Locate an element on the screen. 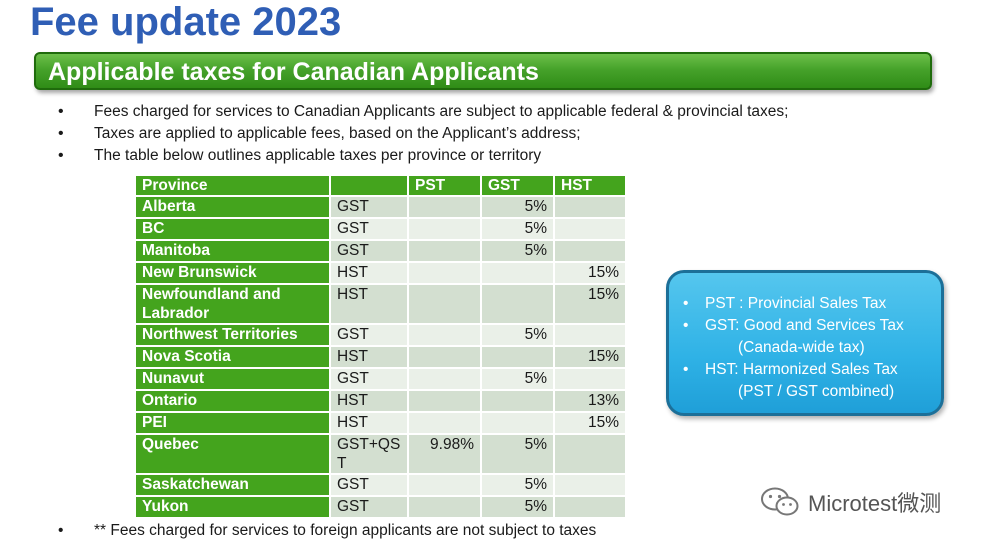  header-hst: HST is located at coordinates (590, 185).